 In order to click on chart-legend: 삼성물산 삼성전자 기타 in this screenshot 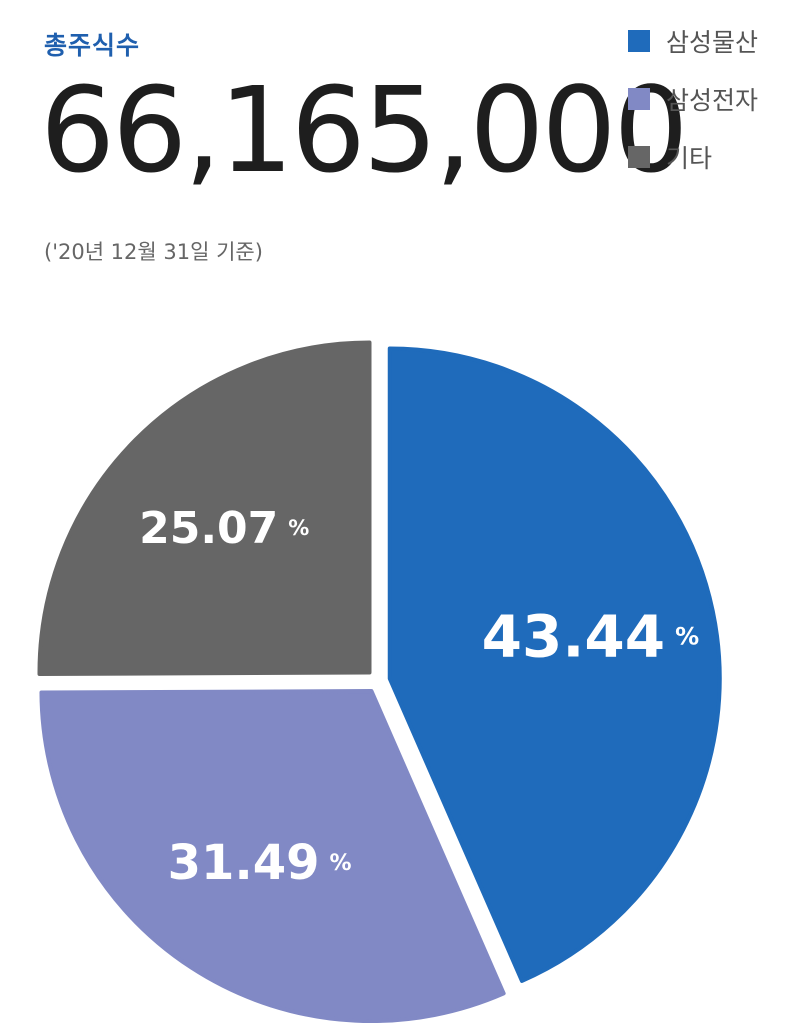, I will do `click(693, 113)`.